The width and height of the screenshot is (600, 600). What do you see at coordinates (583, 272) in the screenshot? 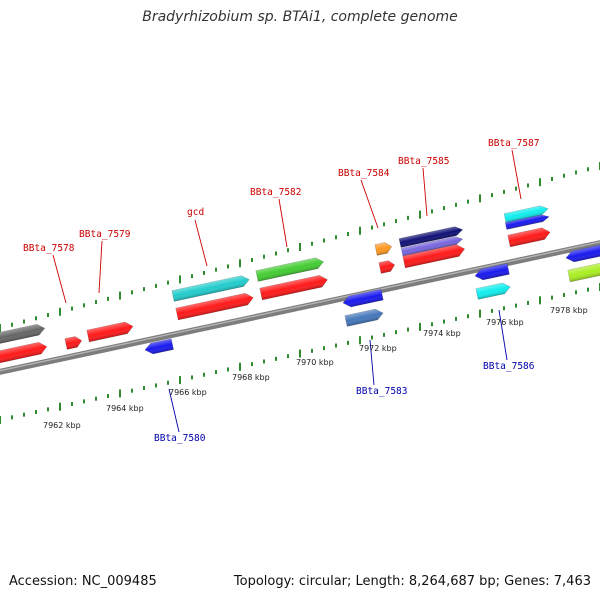
I see `gene-lime-right` at bounding box center [583, 272].